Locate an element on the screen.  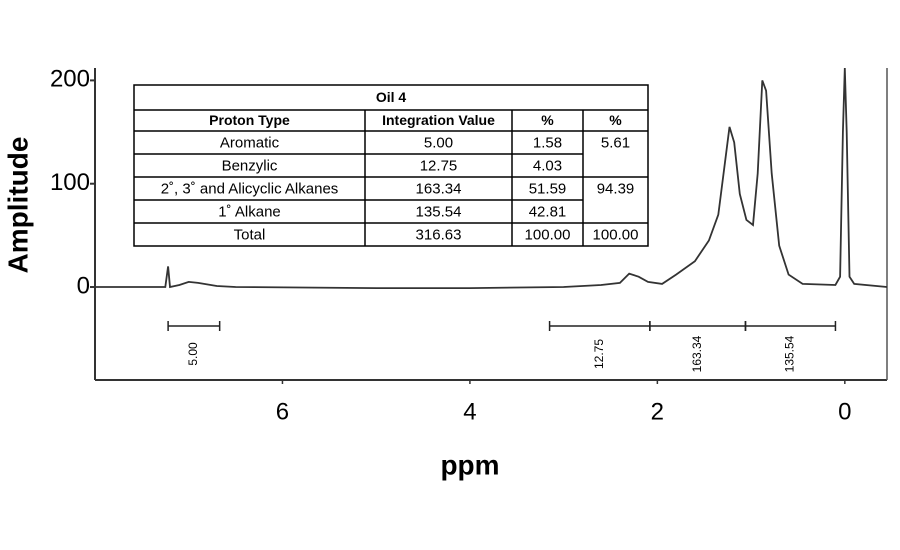
y-tick-label: 200 is located at coordinates (70, 79).